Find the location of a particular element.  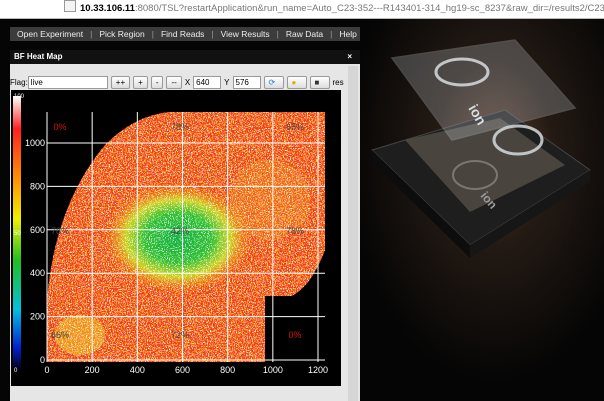

x-label: X is located at coordinates (187, 82).